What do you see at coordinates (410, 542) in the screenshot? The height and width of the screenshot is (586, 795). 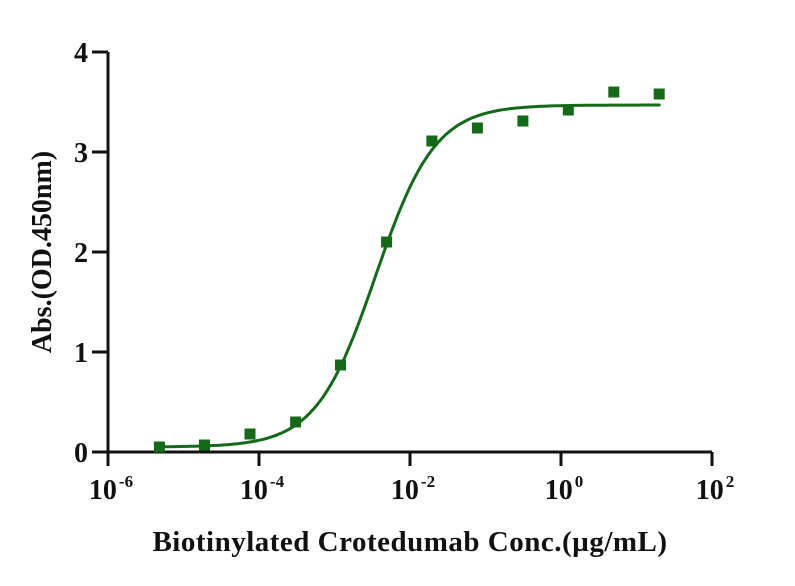 I see `x-axis-title: Biotinylated Crotedumab Conc.(µg/mL)` at bounding box center [410, 542].